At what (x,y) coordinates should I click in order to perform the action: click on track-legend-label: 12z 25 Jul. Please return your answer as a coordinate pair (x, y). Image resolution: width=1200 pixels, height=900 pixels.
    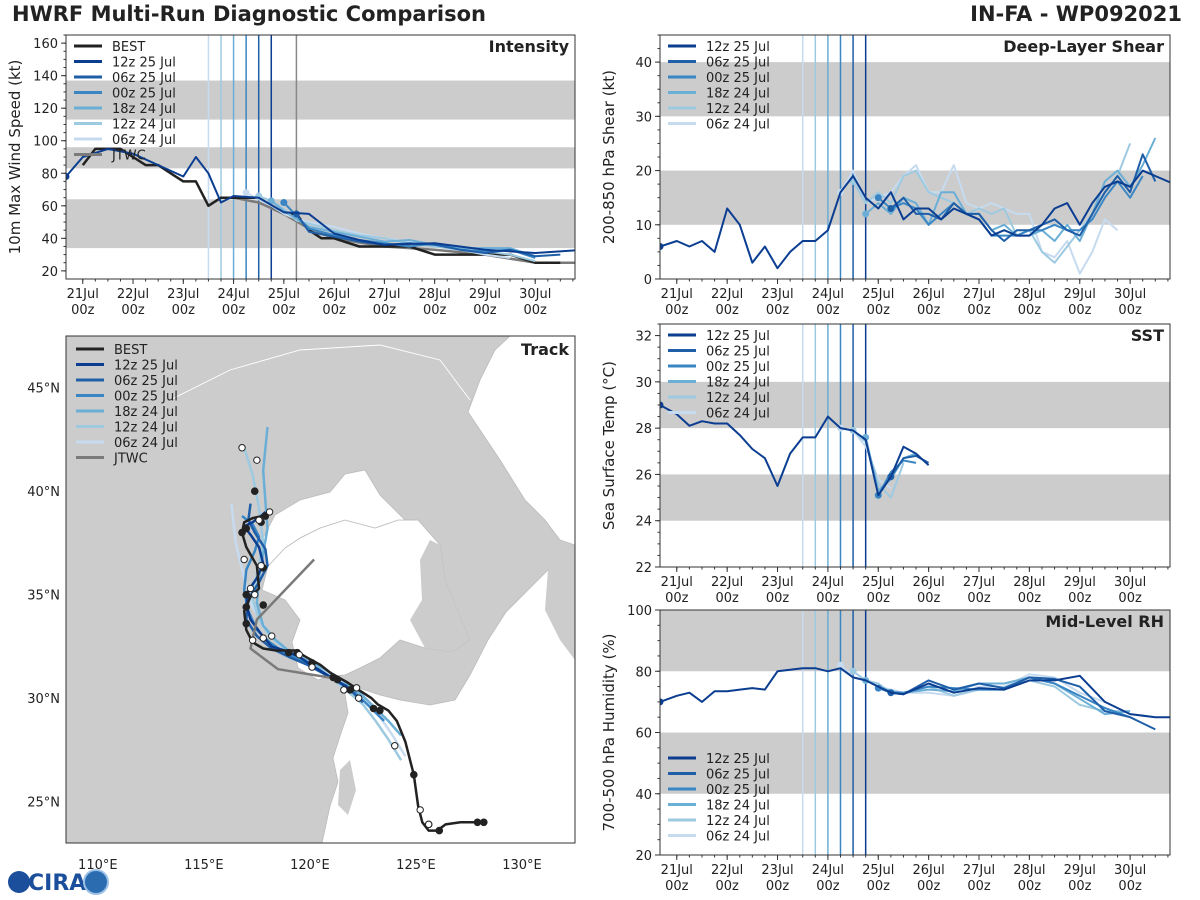
    Looking at the image, I should click on (146, 366).